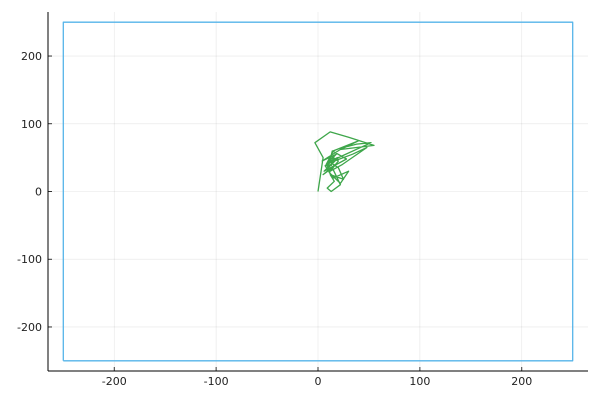  I want to click on y-tick-label: -200, so click(29, 327).